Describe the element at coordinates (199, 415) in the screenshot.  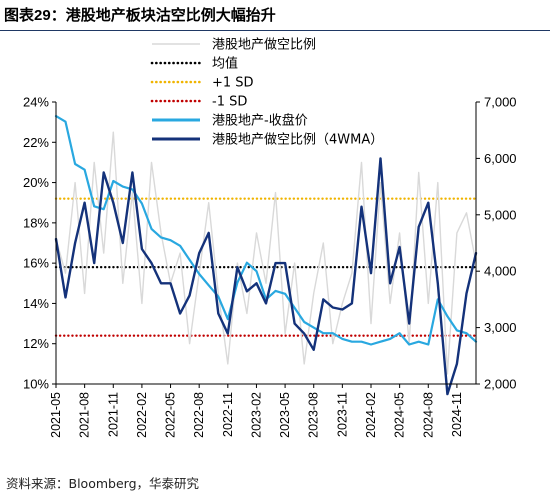
I see `x-tick-label: 2022-08` at that location.